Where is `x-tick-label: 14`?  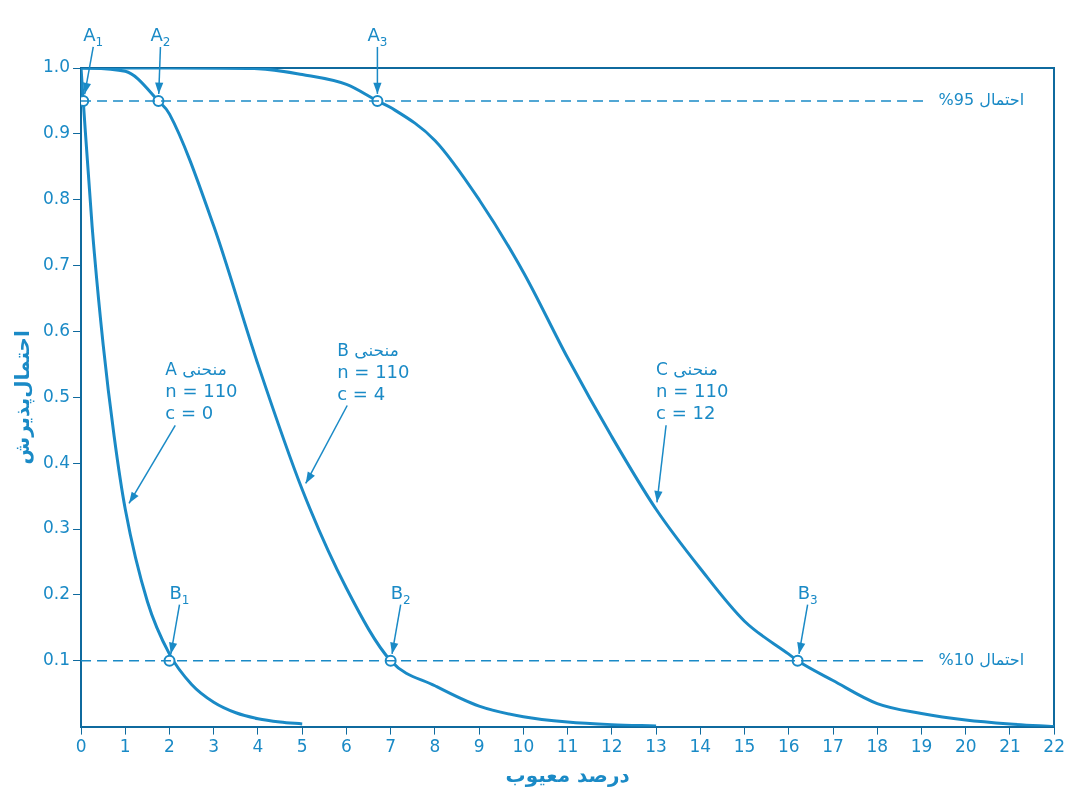
x-tick-label: 14 is located at coordinates (700, 746).